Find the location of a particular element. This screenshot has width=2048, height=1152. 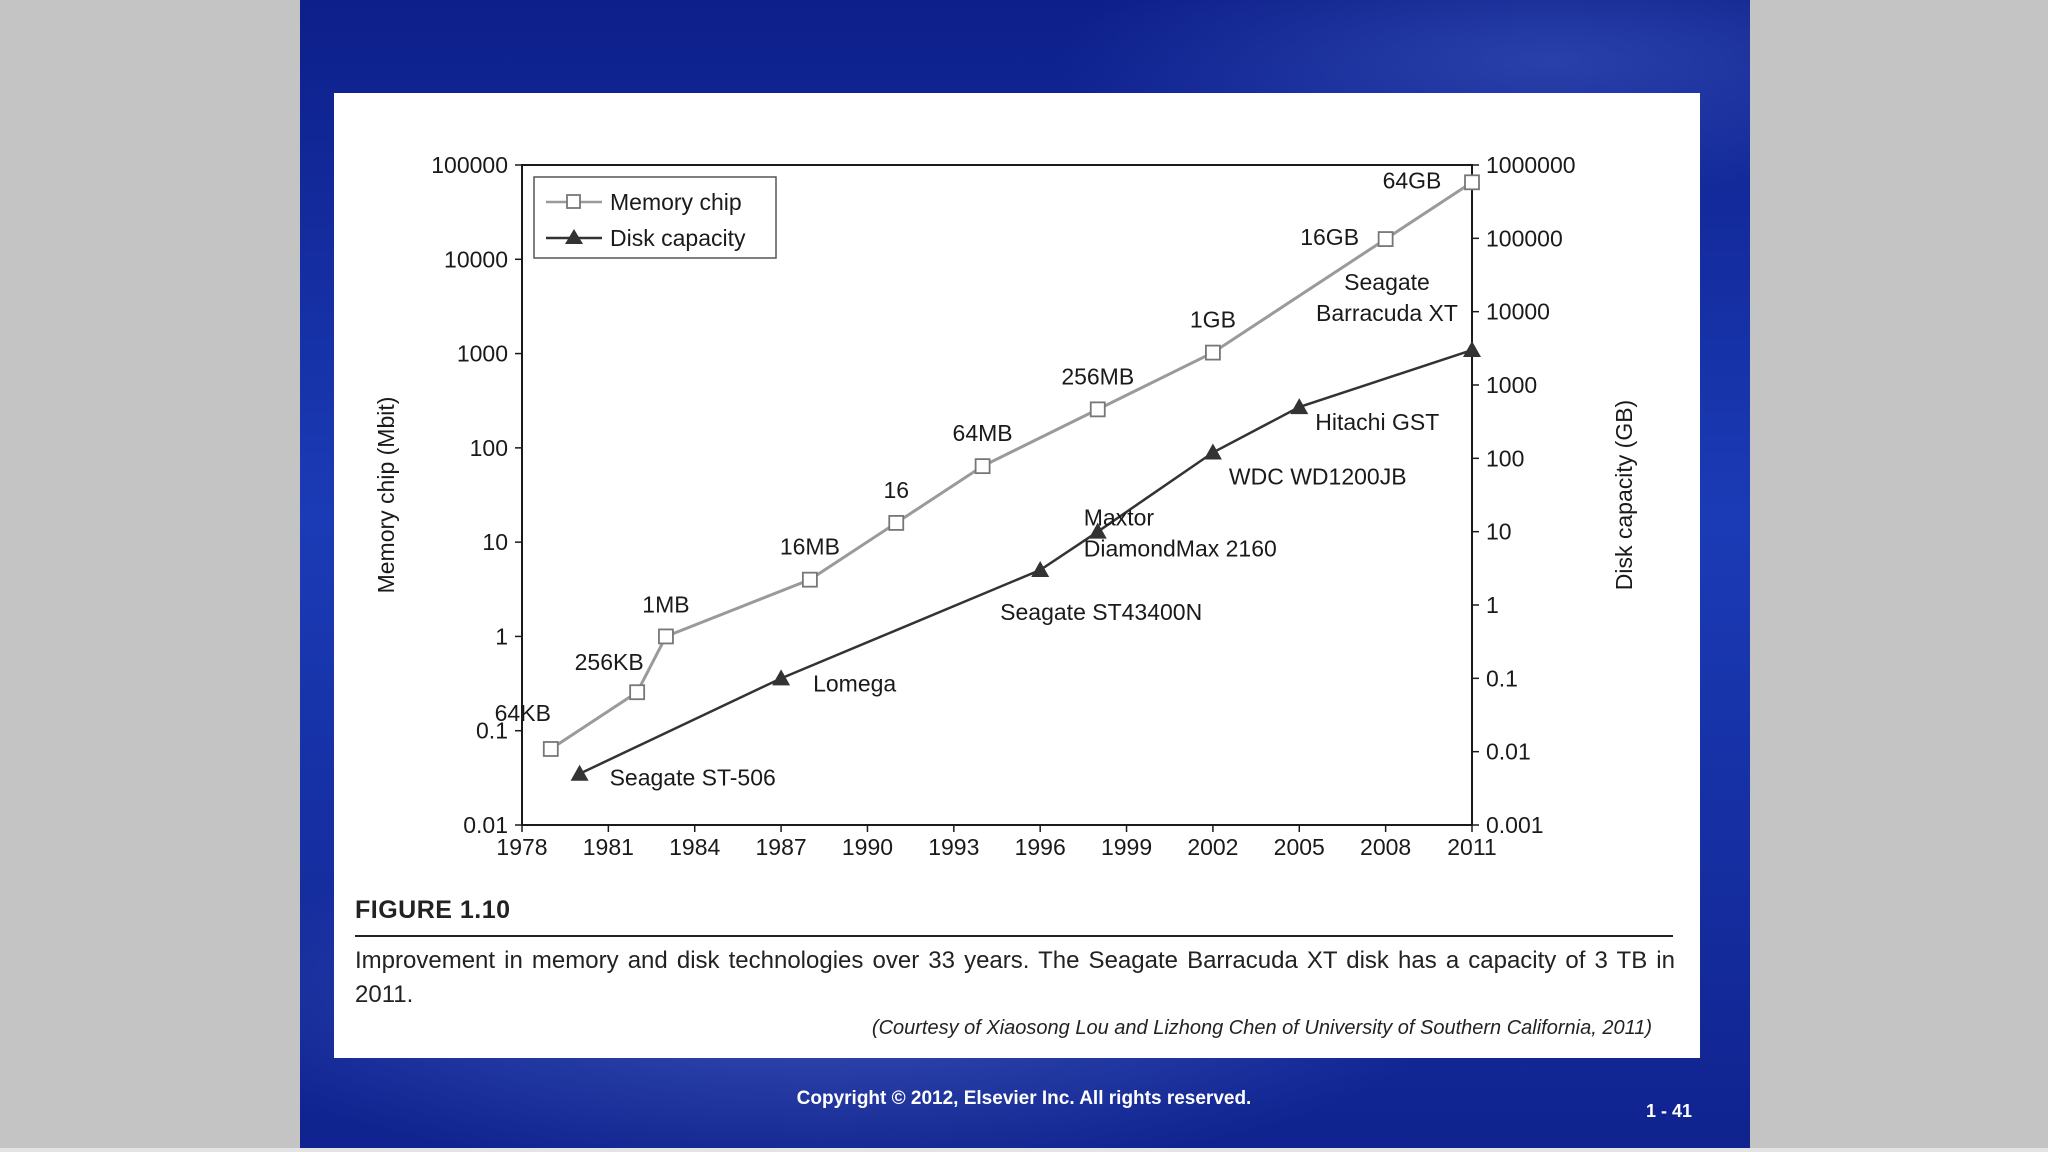

y-right-axis-label: Disk capacity (GB) is located at coordinates (1624, 495).